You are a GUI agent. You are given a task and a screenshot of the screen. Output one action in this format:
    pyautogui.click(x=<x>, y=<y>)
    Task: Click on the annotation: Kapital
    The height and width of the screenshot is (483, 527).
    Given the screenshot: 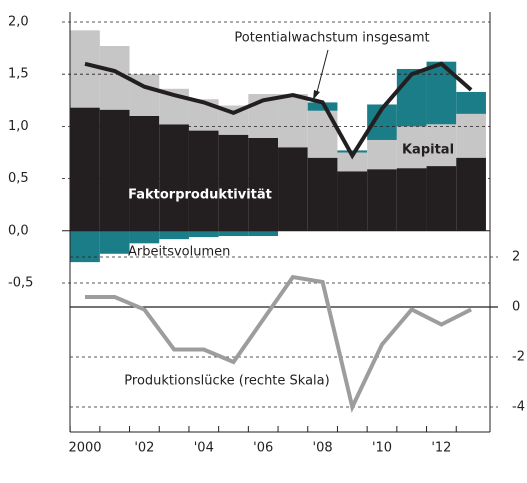 What is the action you would take?
    pyautogui.click(x=428, y=150)
    